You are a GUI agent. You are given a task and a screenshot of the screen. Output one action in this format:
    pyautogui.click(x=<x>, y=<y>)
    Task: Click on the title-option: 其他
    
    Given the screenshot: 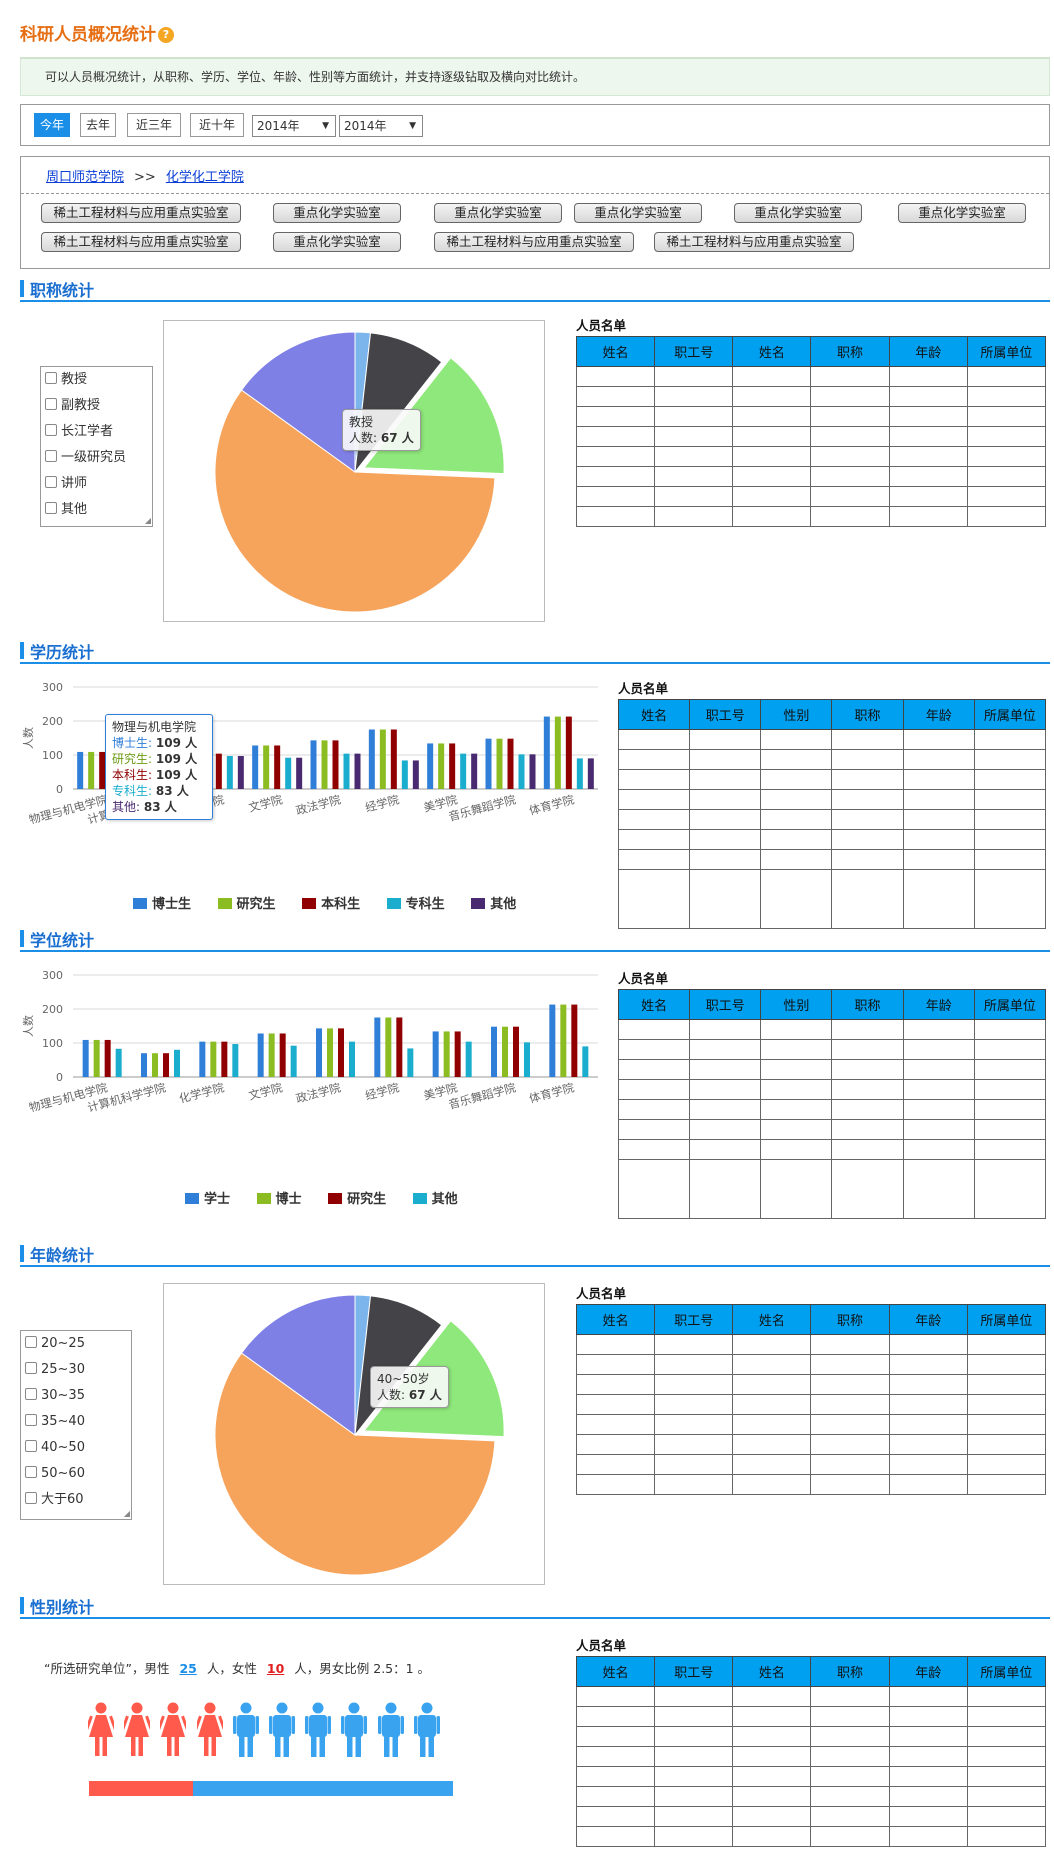 What is the action you would take?
    pyautogui.click(x=96, y=510)
    